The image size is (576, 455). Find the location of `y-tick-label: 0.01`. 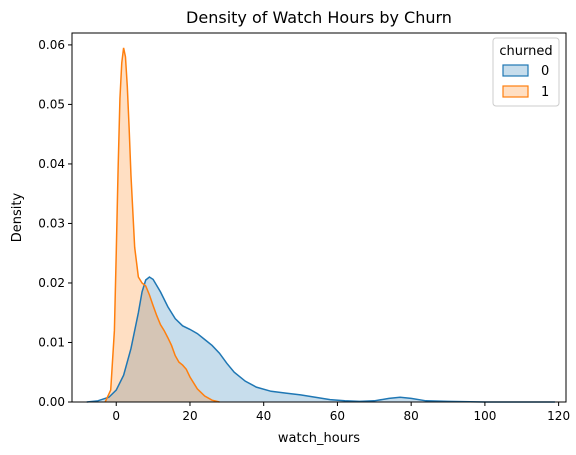

y-tick-label: 0.01 is located at coordinates (51, 342).